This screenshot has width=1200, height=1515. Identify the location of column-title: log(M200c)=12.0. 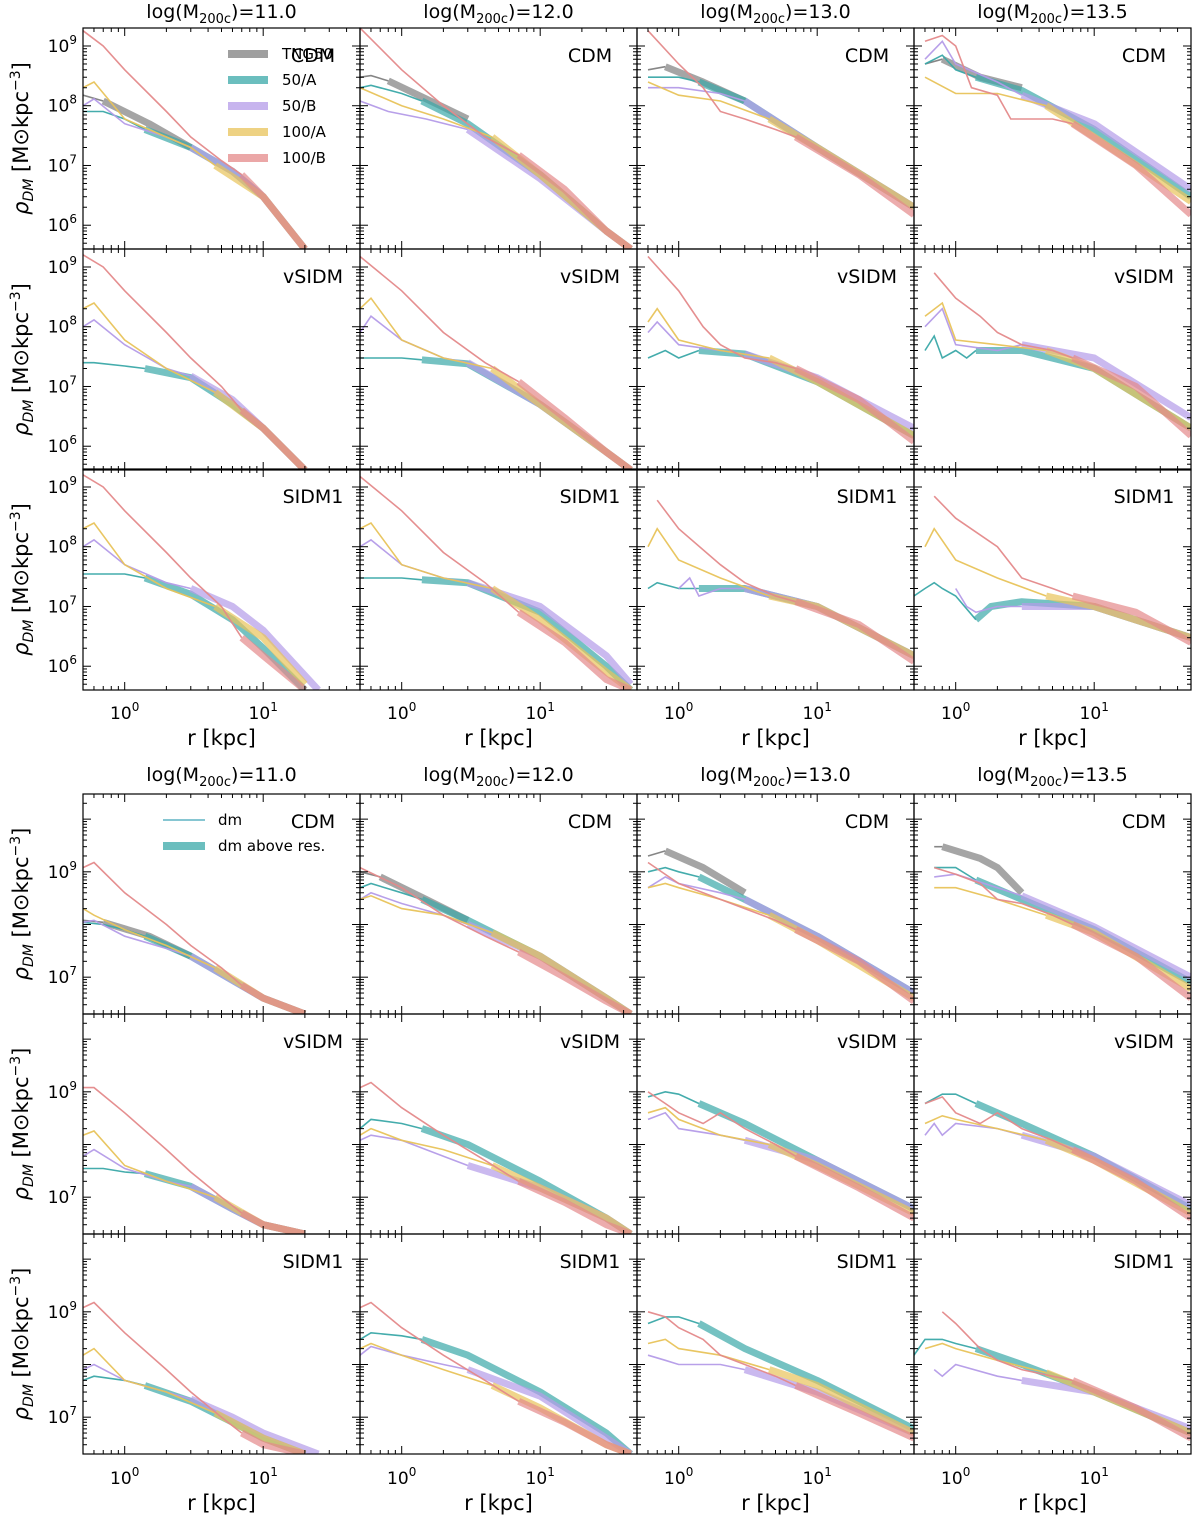
(498, 14).